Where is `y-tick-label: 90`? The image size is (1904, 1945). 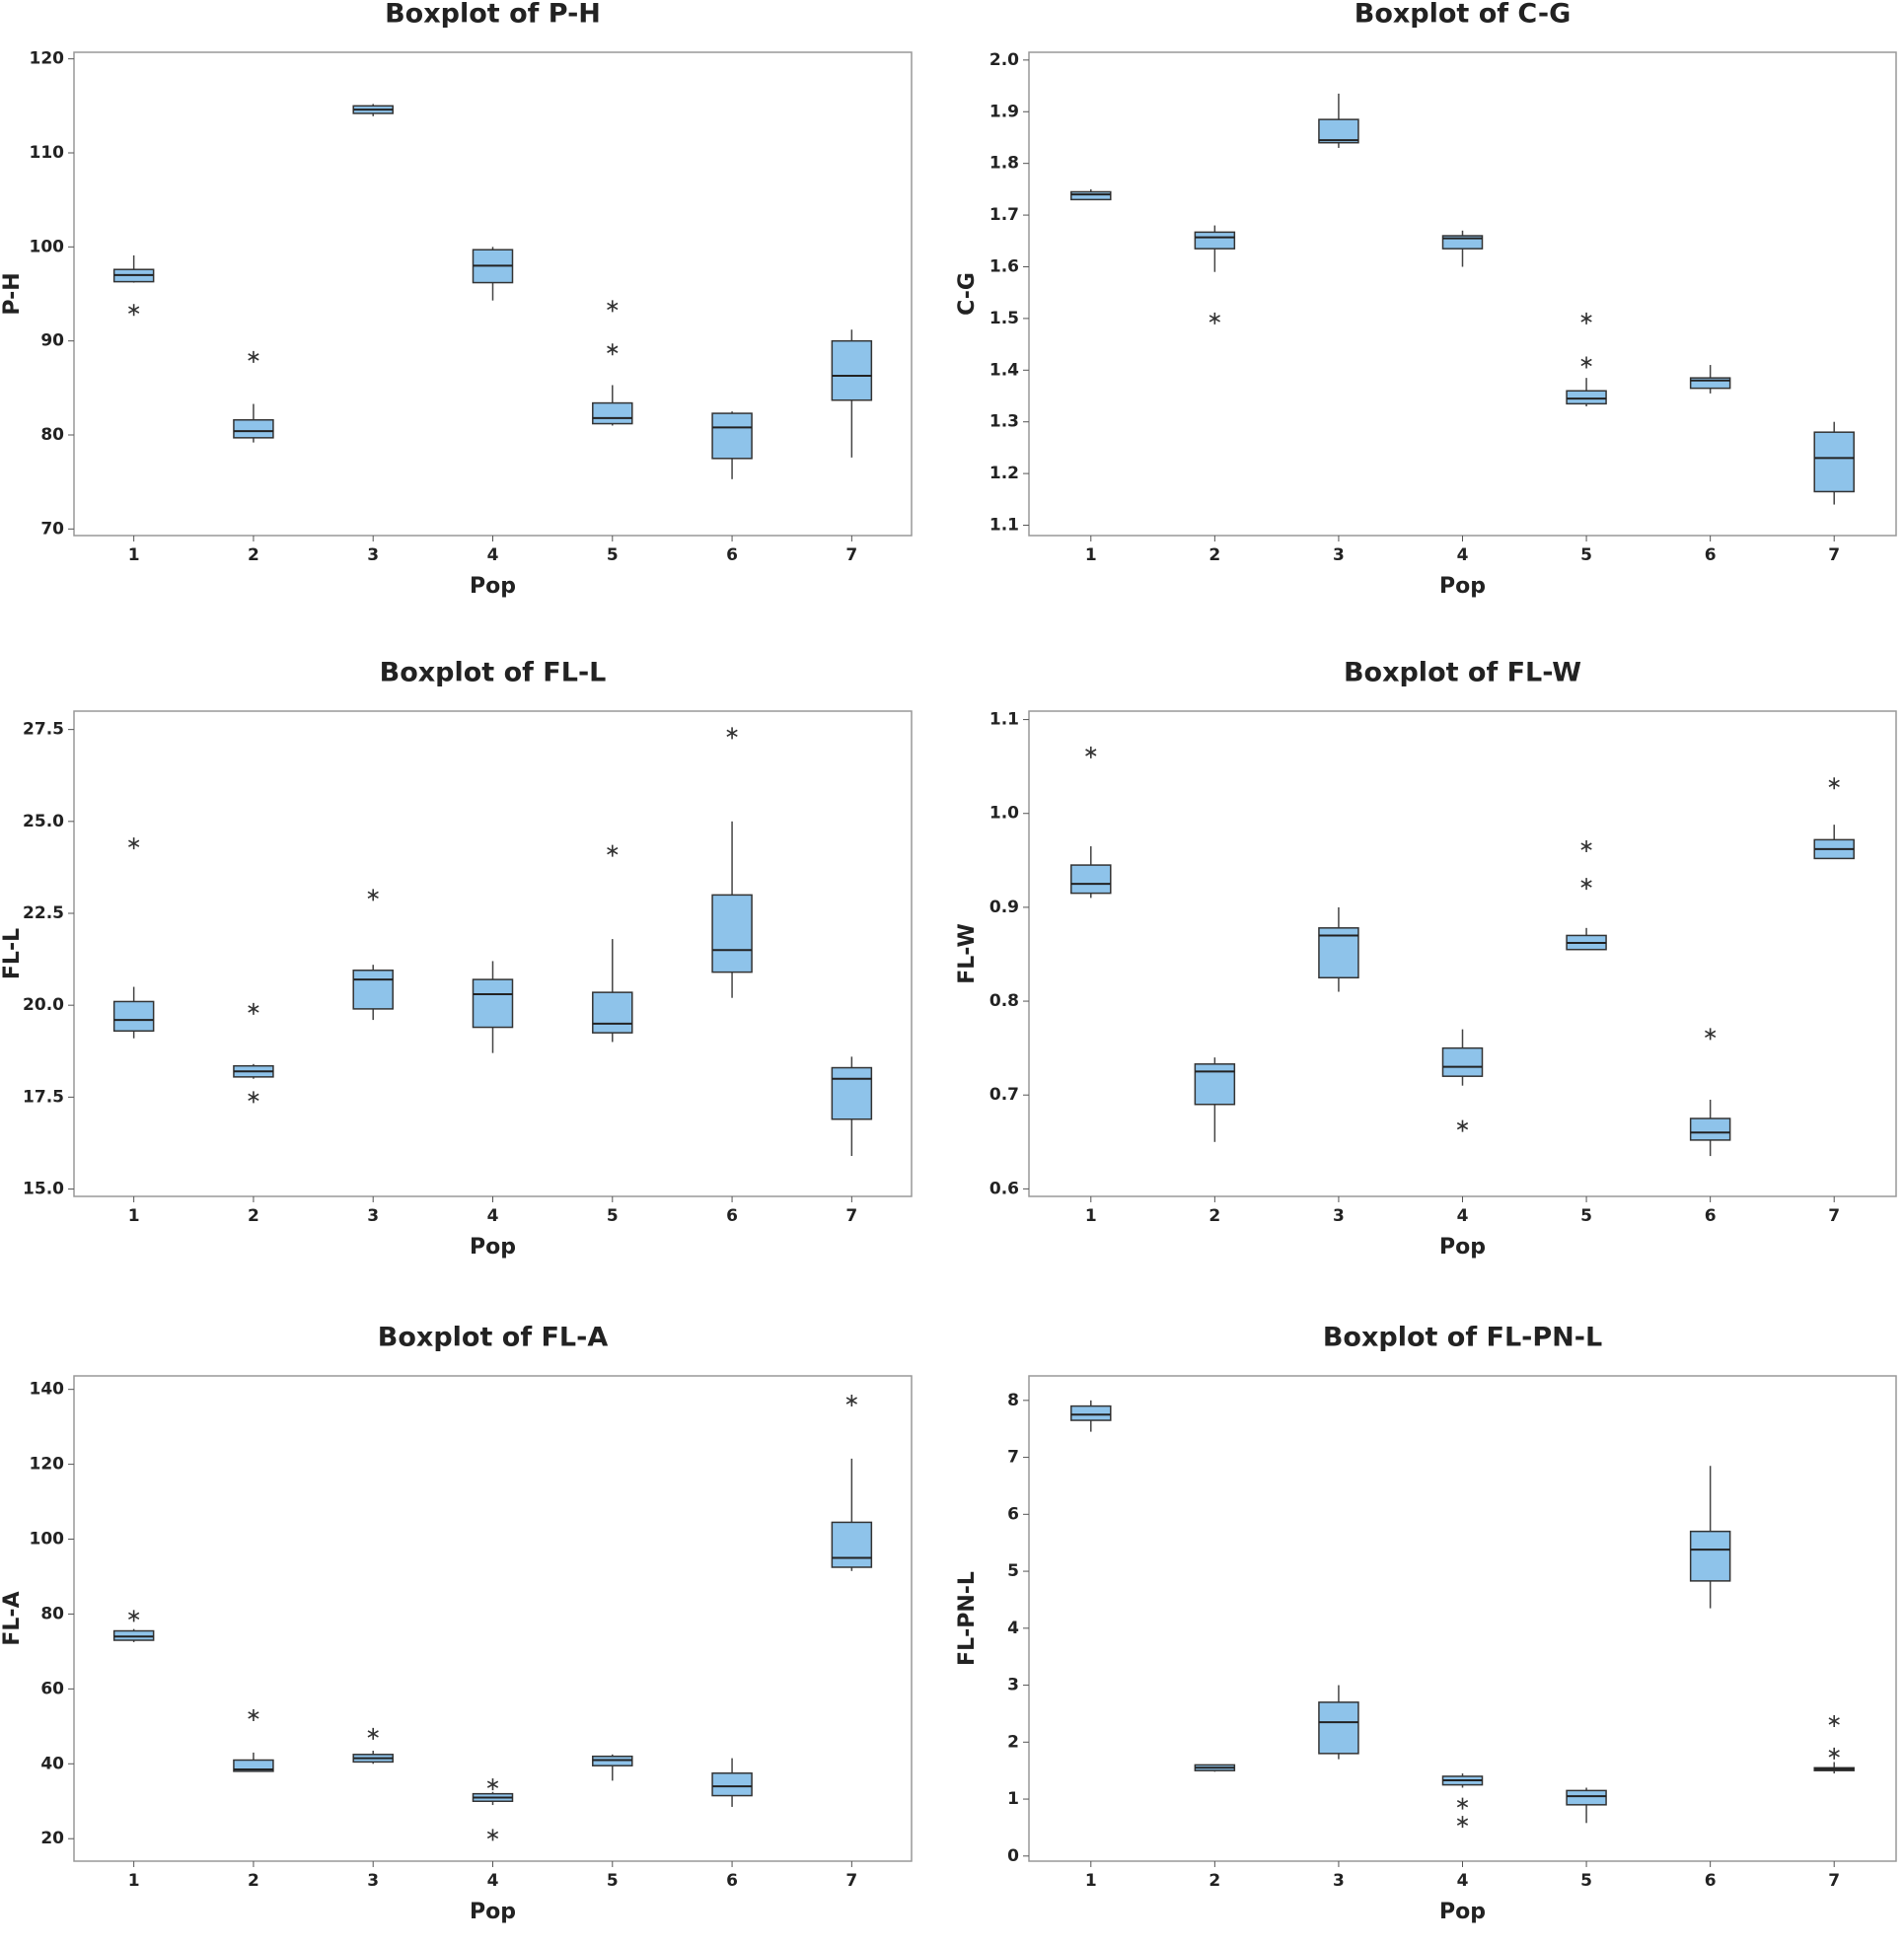 y-tick-label: 90 is located at coordinates (52, 341).